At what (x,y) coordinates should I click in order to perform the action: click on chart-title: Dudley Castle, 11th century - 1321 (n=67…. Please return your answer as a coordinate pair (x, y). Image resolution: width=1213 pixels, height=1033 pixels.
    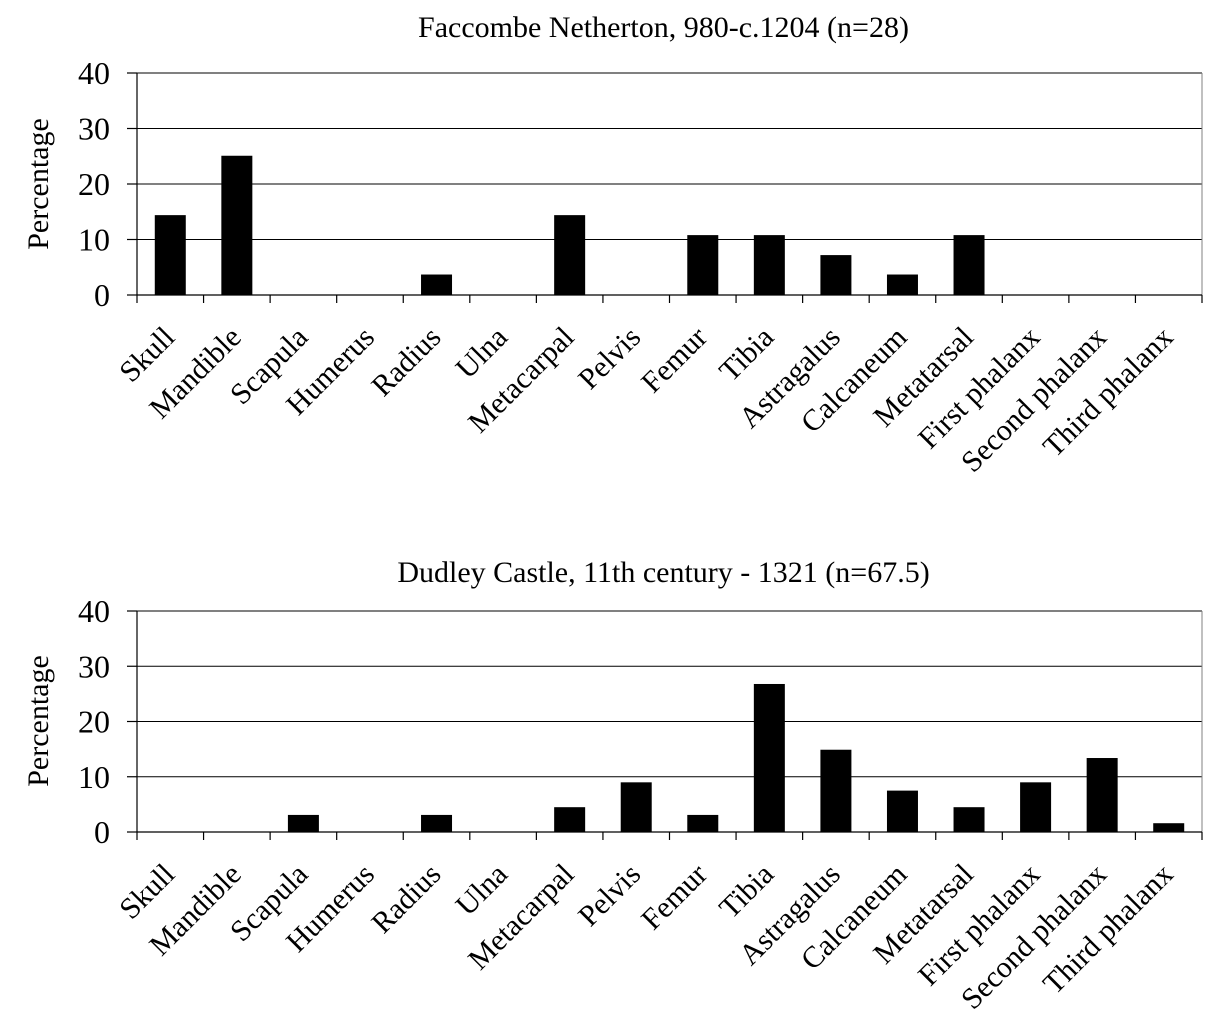
    Looking at the image, I should click on (663, 572).